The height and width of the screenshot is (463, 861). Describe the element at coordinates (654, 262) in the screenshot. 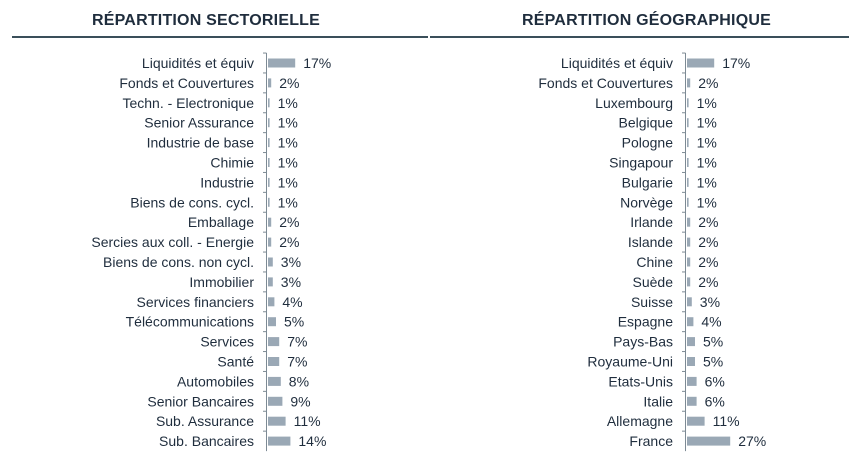

I see `geo-category-label: Chine` at that location.